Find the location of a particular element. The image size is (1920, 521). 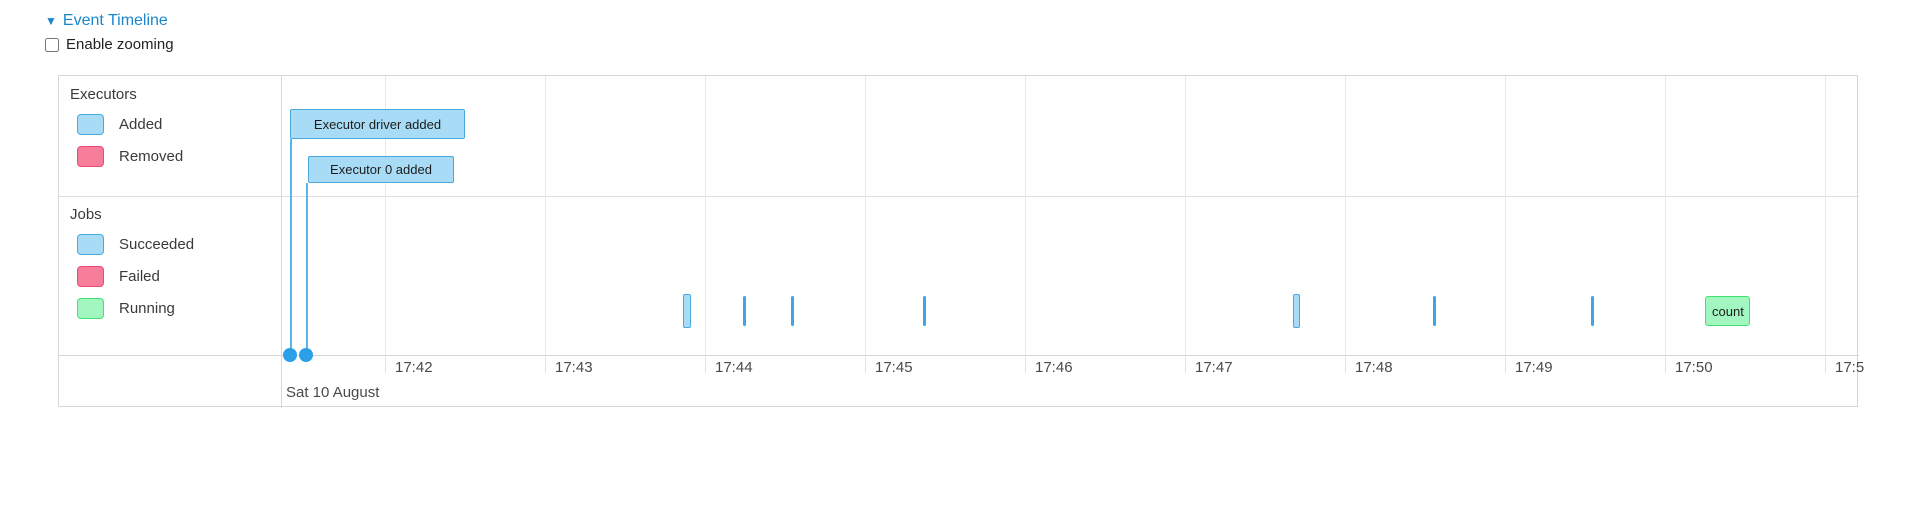

jobs-legend: Jobs Succeeded Failed Running is located at coordinates (170, 262).